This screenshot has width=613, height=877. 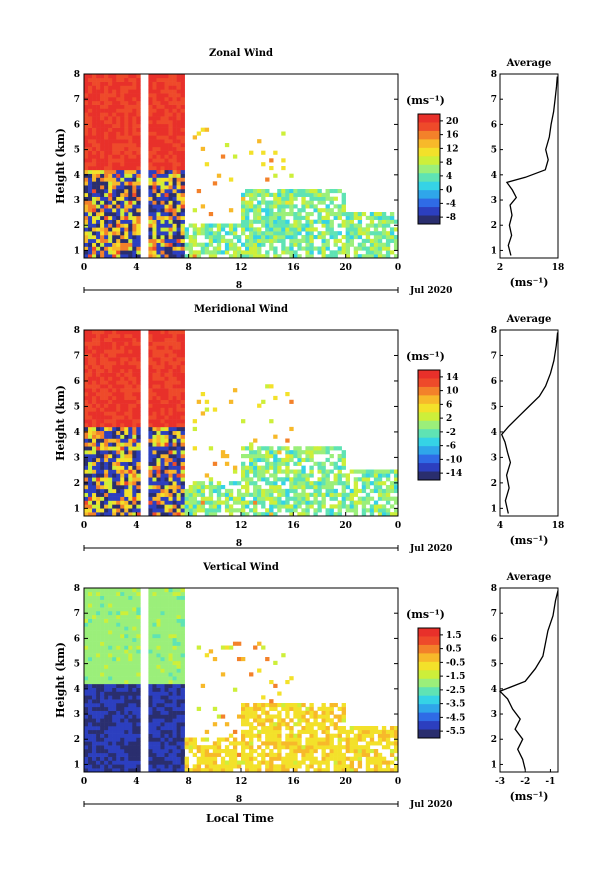 I want to click on y-tick-label: 3, so click(x=77, y=458).